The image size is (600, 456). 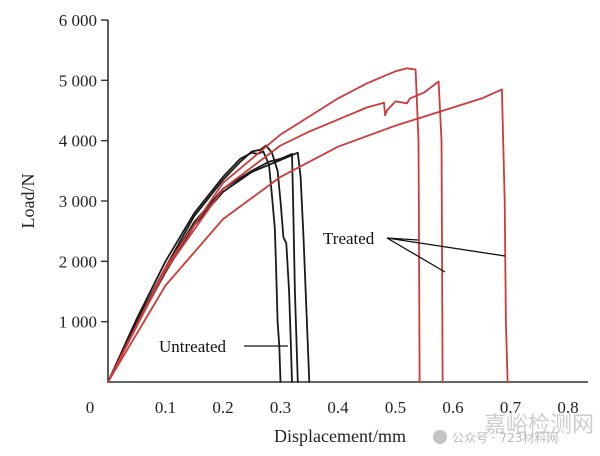 What do you see at coordinates (440, 437) in the screenshot?
I see `watermark-logo-icon` at bounding box center [440, 437].